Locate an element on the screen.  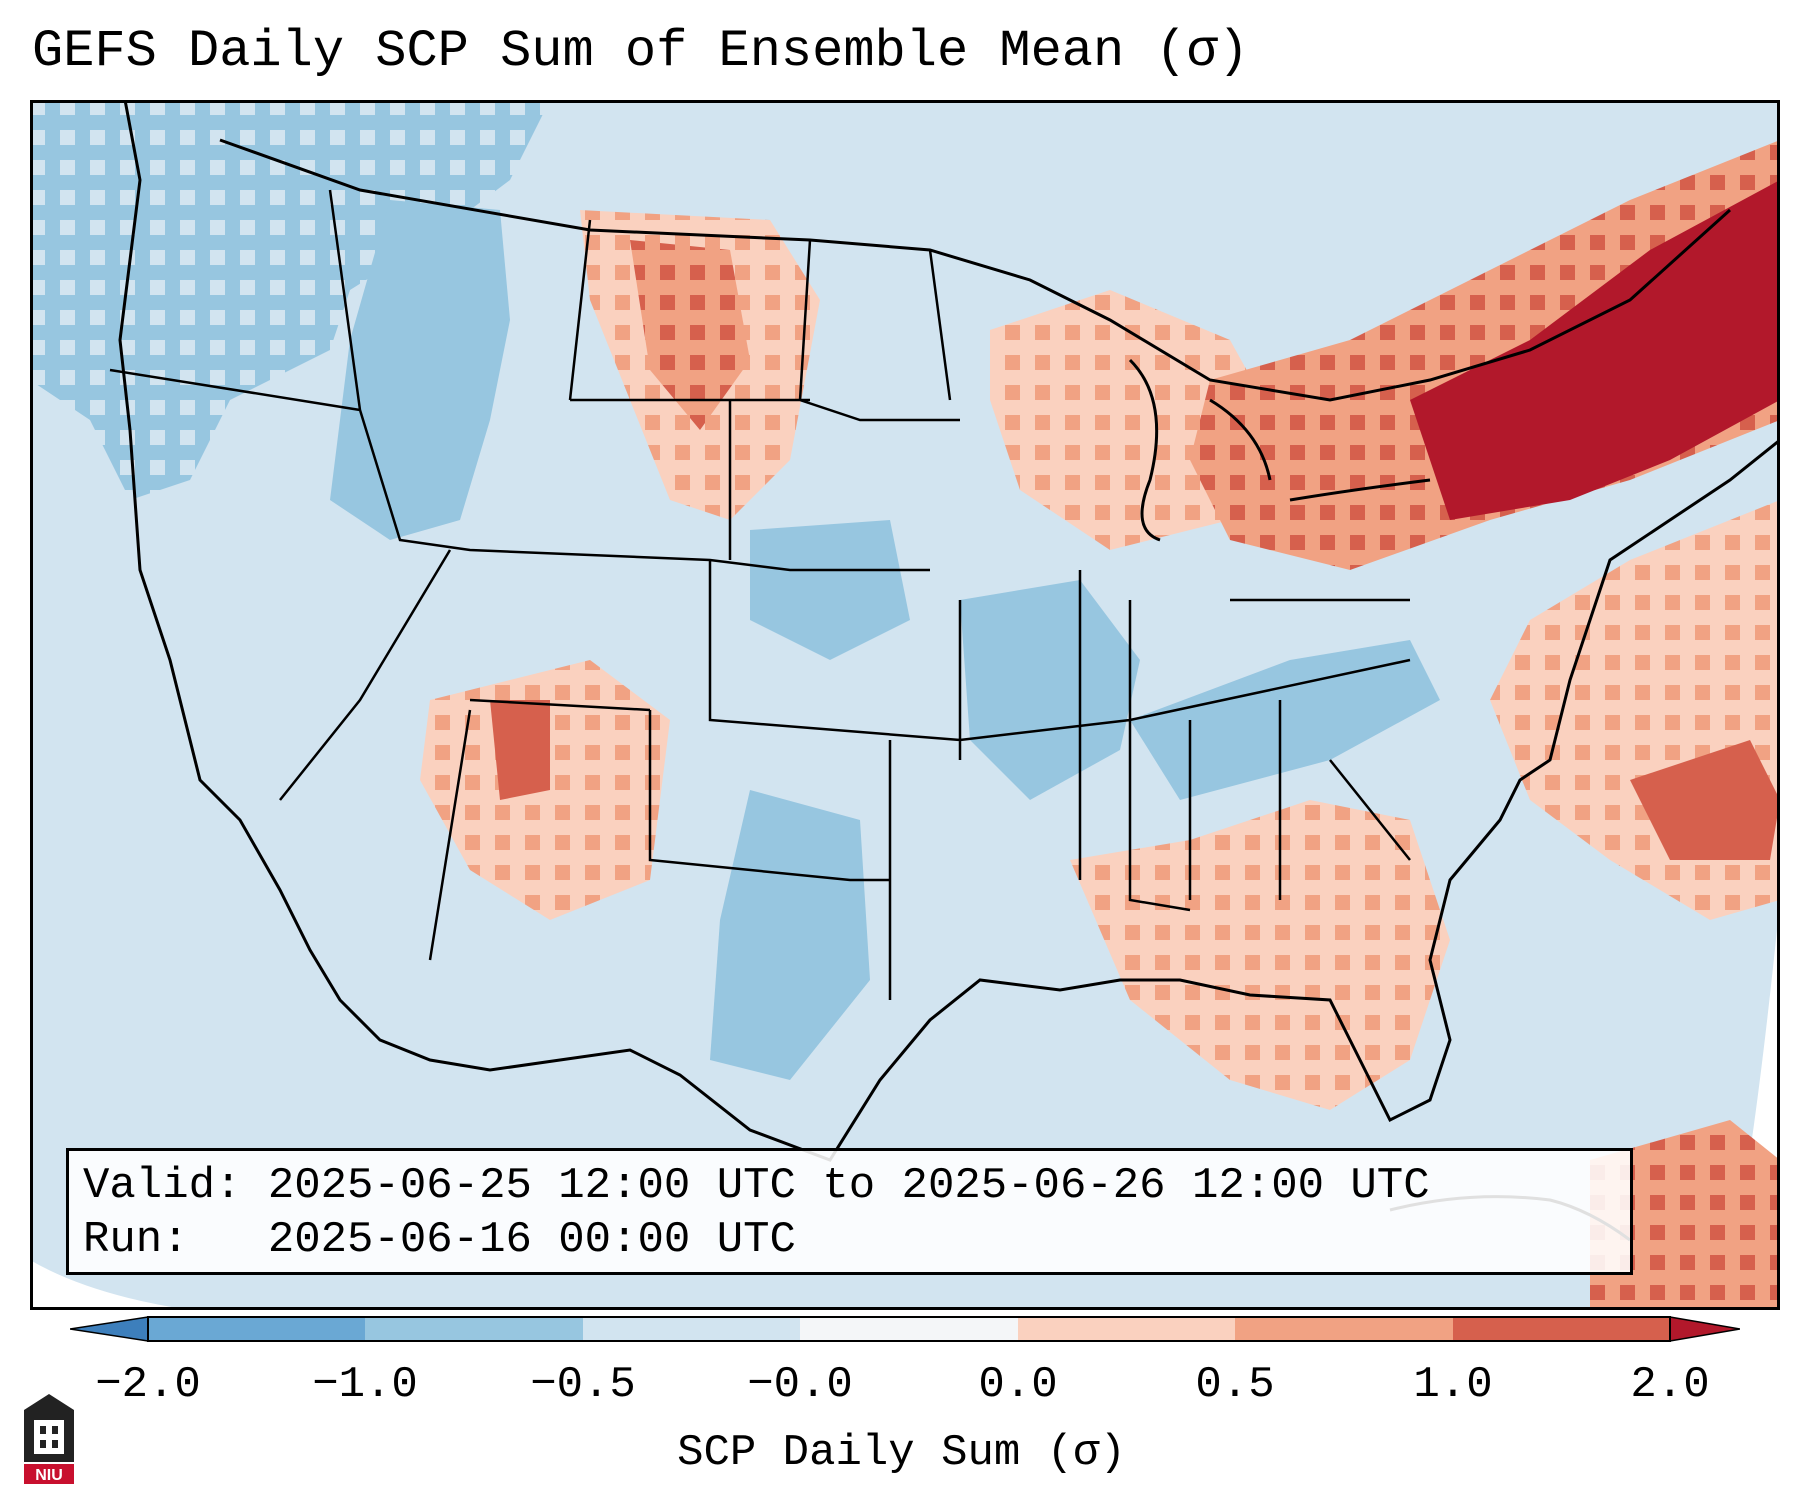
northeast-extreme-positive is located at coordinates (1595, 350).